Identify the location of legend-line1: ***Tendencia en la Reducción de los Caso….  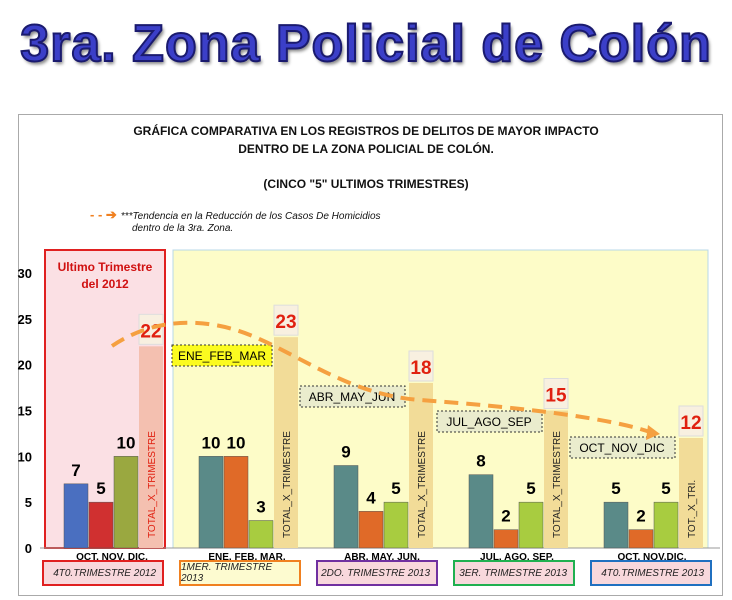
(250, 216).